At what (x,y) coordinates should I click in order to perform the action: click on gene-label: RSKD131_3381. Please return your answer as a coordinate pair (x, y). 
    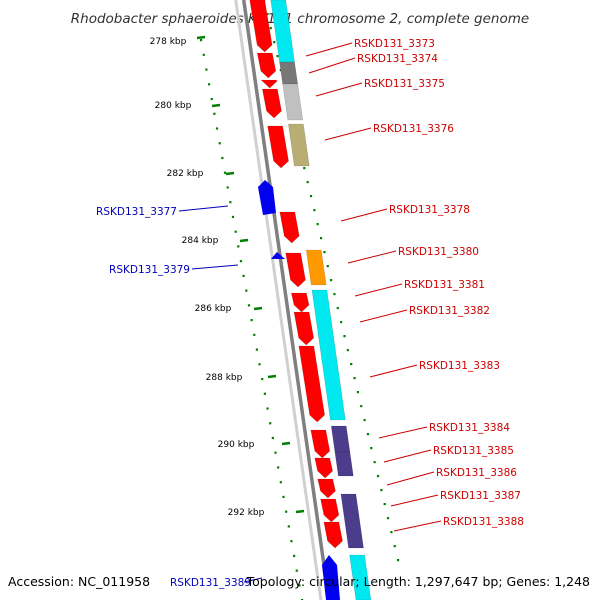
    Looking at the image, I should click on (444, 285).